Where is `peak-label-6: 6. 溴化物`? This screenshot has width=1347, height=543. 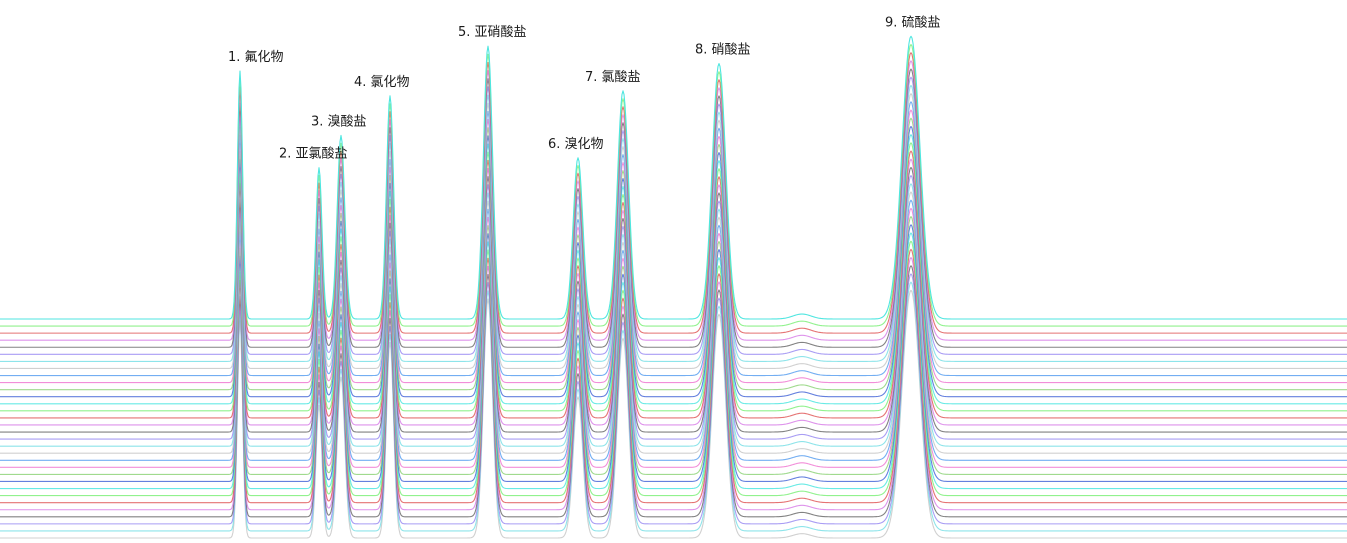 peak-label-6: 6. 溴化物 is located at coordinates (576, 144).